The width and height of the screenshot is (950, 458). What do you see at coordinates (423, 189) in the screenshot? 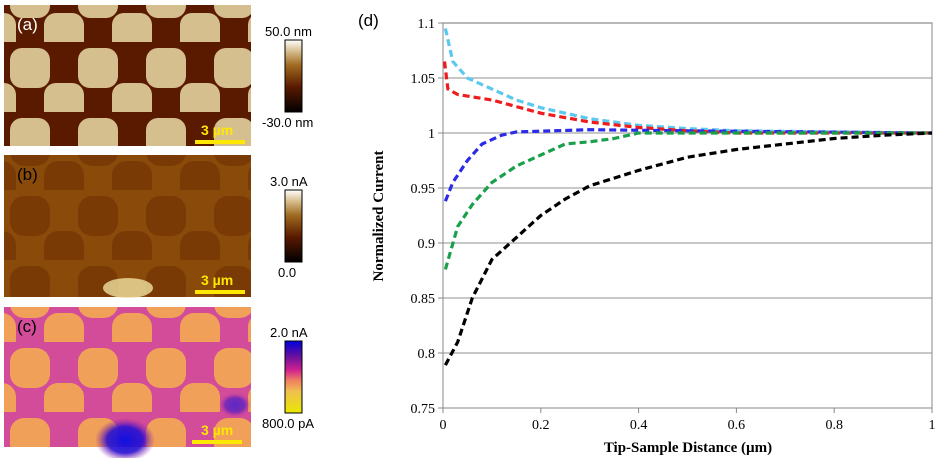
I see `y-tick-label: 0.95` at bounding box center [423, 189].